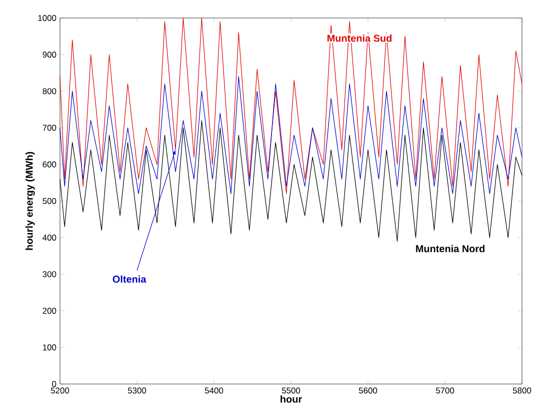  What do you see at coordinates (49, 201) in the screenshot?
I see `y-tick-label: 500` at bounding box center [49, 201].